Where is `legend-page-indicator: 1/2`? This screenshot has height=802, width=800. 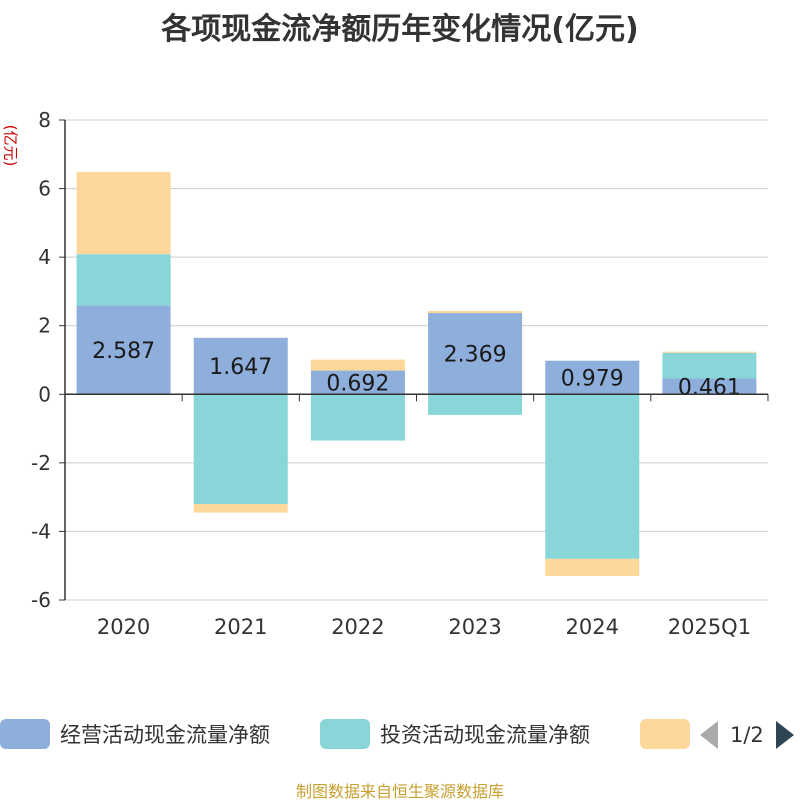 legend-page-indicator: 1/2 is located at coordinates (747, 735).